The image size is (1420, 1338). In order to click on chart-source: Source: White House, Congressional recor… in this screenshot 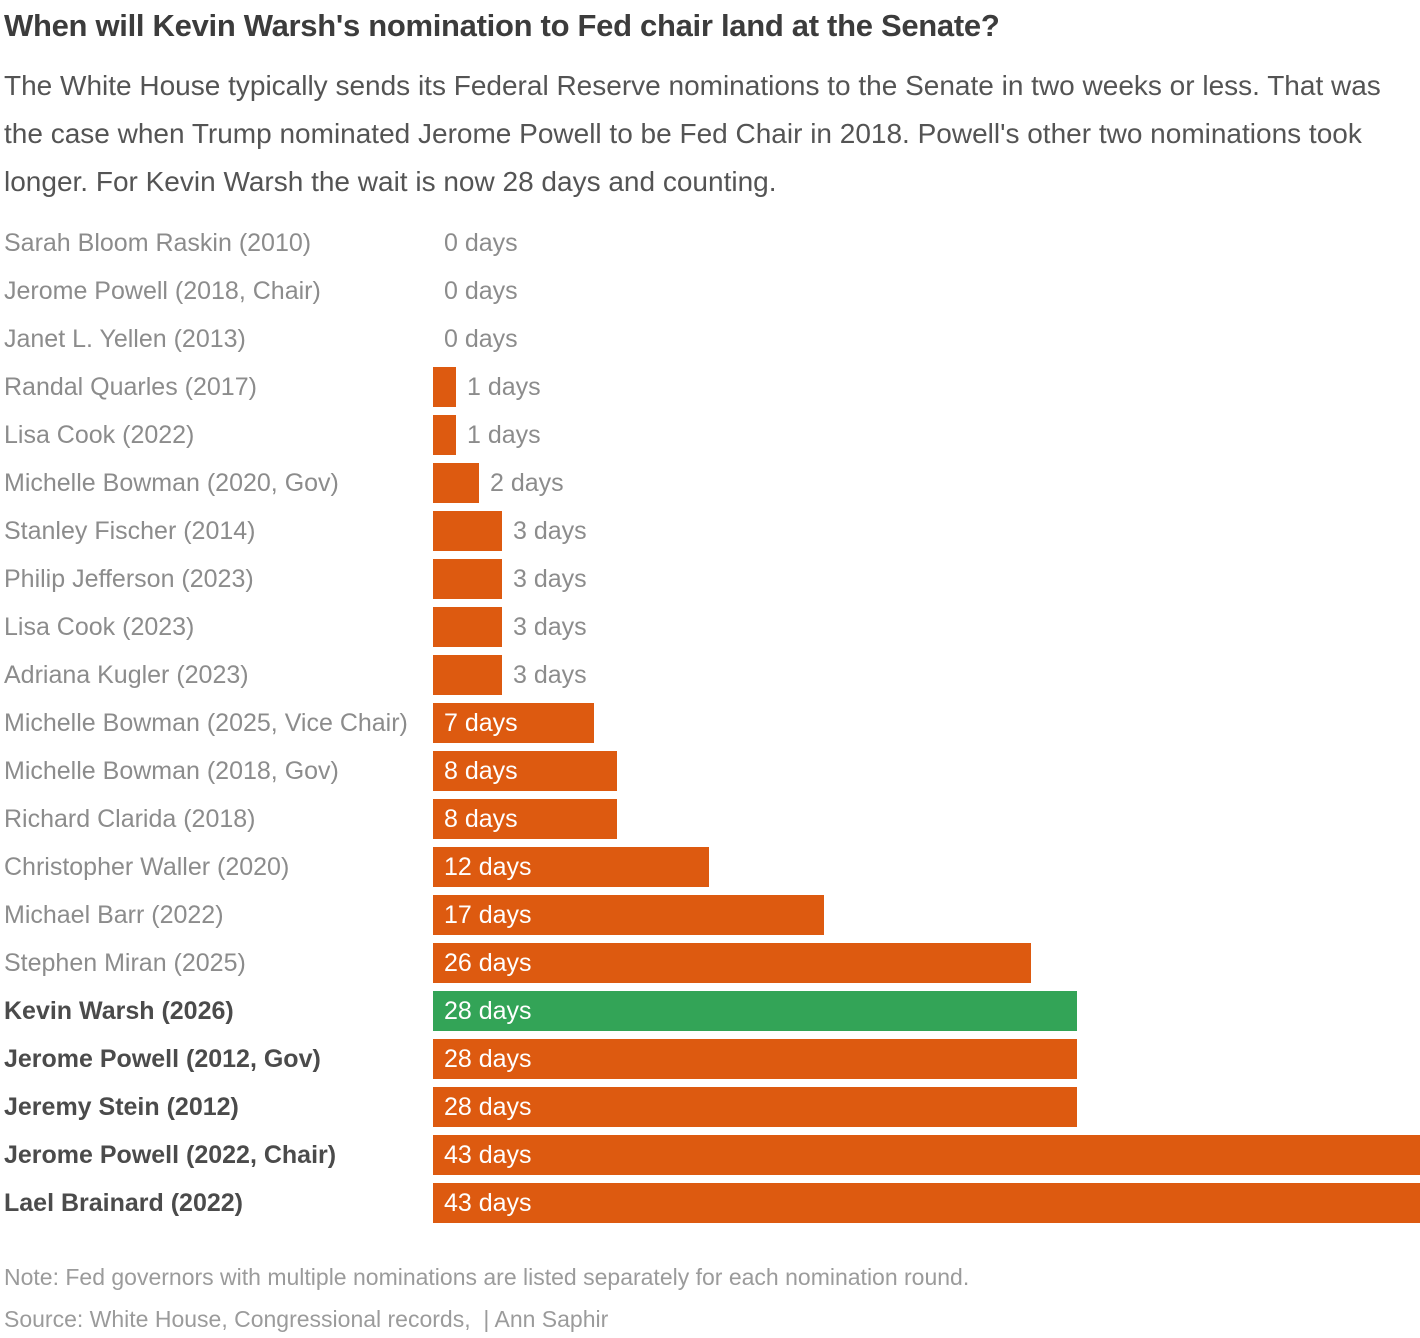, I will do `click(306, 1319)`.